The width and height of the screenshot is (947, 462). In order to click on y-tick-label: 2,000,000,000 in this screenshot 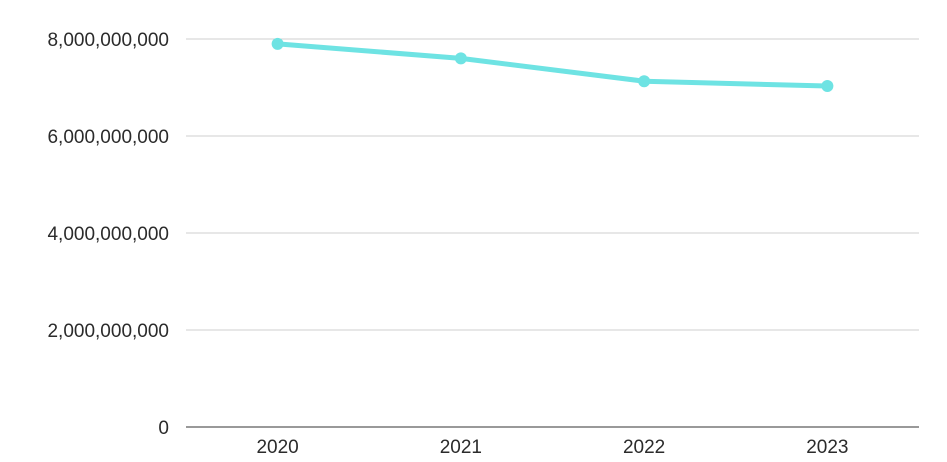, I will do `click(108, 331)`.